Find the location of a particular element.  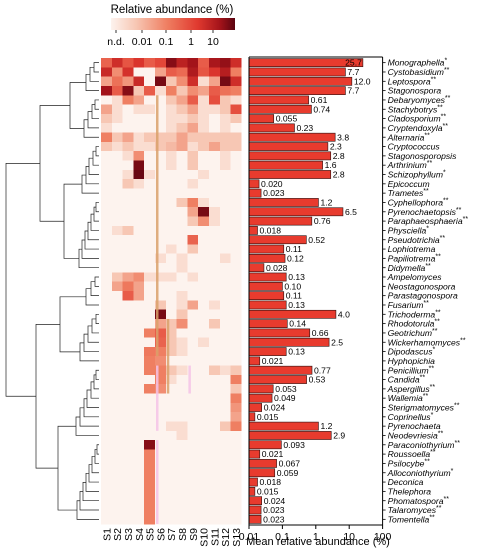

significance-mark: * is located at coordinates (427, 228).